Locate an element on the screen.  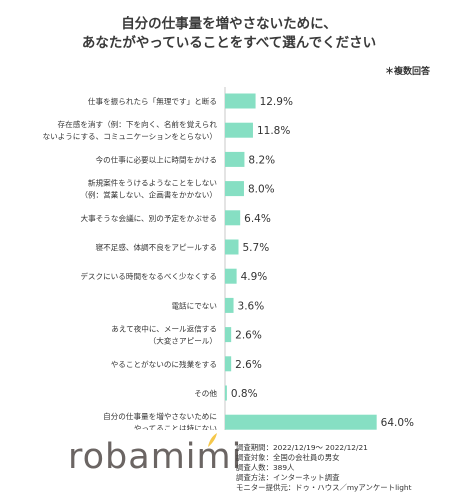
value-label-11: 64.0% is located at coordinates (397, 423).